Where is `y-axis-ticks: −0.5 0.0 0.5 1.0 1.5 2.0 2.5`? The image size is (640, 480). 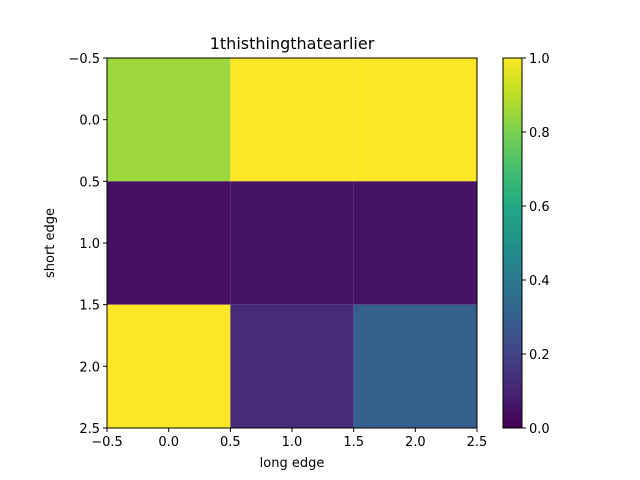 y-axis-ticks: −0.5 0.0 0.5 1.0 1.5 2.0 2.5 is located at coordinates (87, 244).